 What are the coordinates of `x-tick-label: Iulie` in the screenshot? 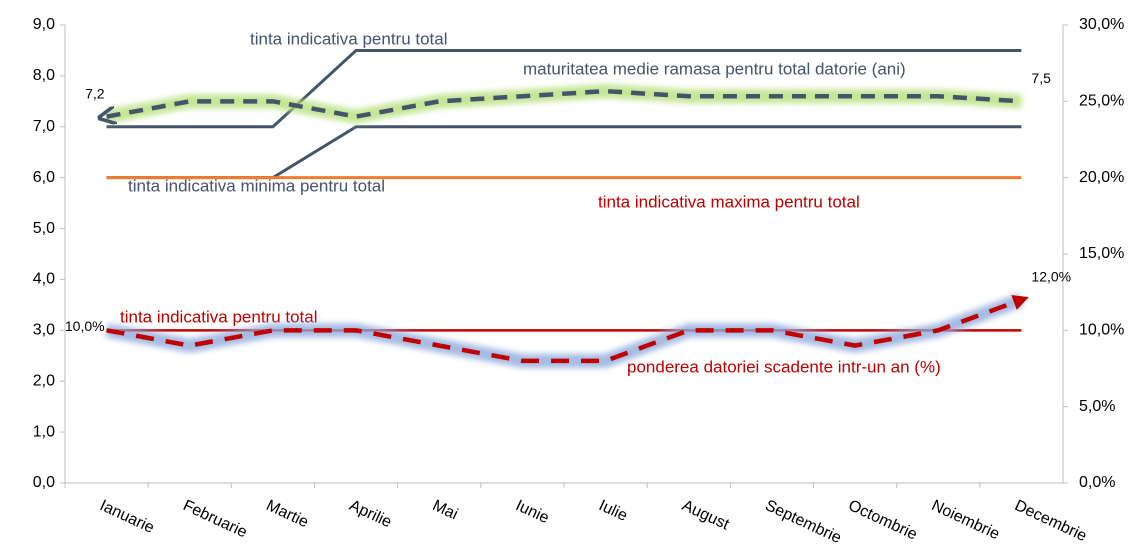 It's located at (613, 511).